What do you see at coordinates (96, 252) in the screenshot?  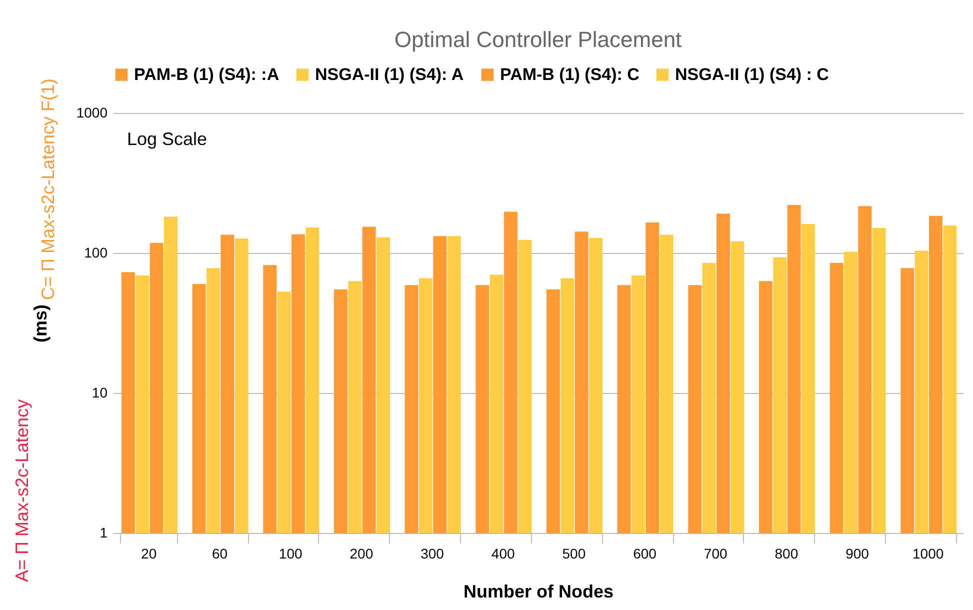 I see `y-tick-label: 100` at bounding box center [96, 252].